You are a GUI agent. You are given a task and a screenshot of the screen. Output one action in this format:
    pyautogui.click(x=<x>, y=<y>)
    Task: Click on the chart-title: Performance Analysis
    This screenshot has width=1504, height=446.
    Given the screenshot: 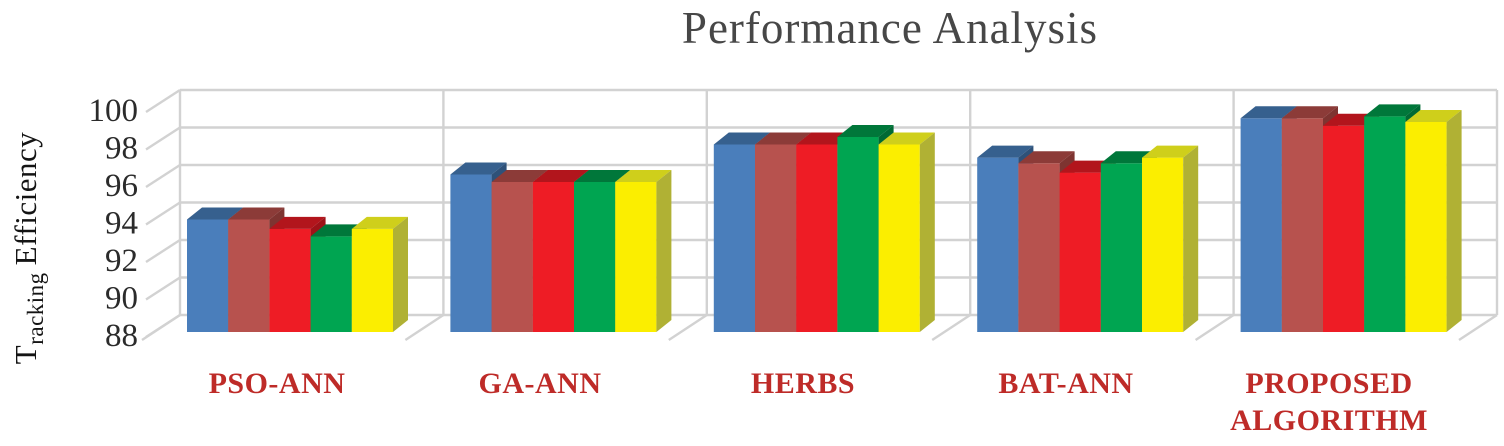 What is the action you would take?
    pyautogui.click(x=890, y=28)
    